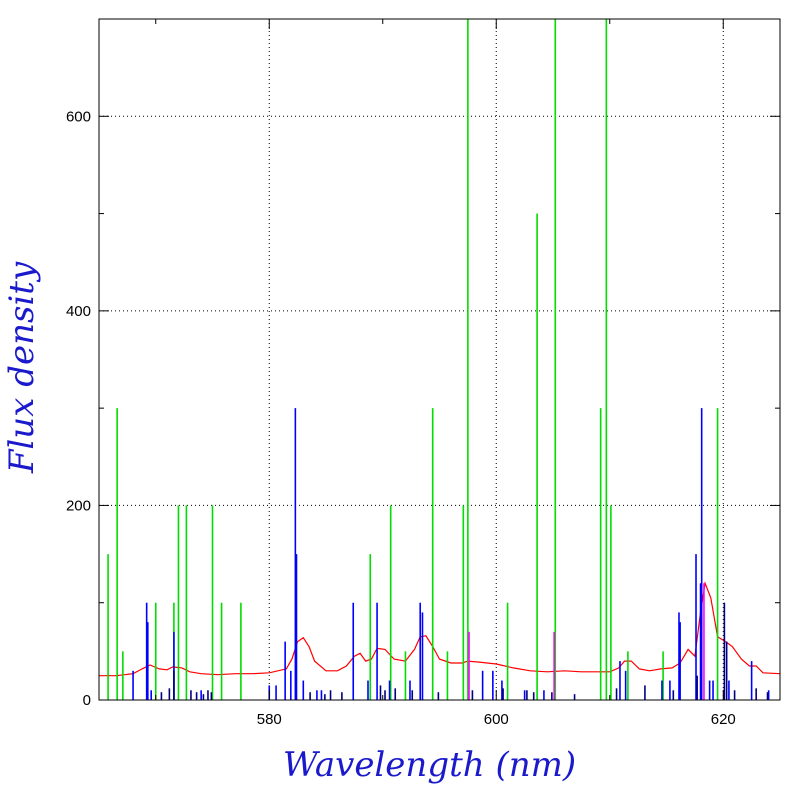 This screenshot has width=797, height=797. I want to click on model-spectrum-curve, so click(440, 629).